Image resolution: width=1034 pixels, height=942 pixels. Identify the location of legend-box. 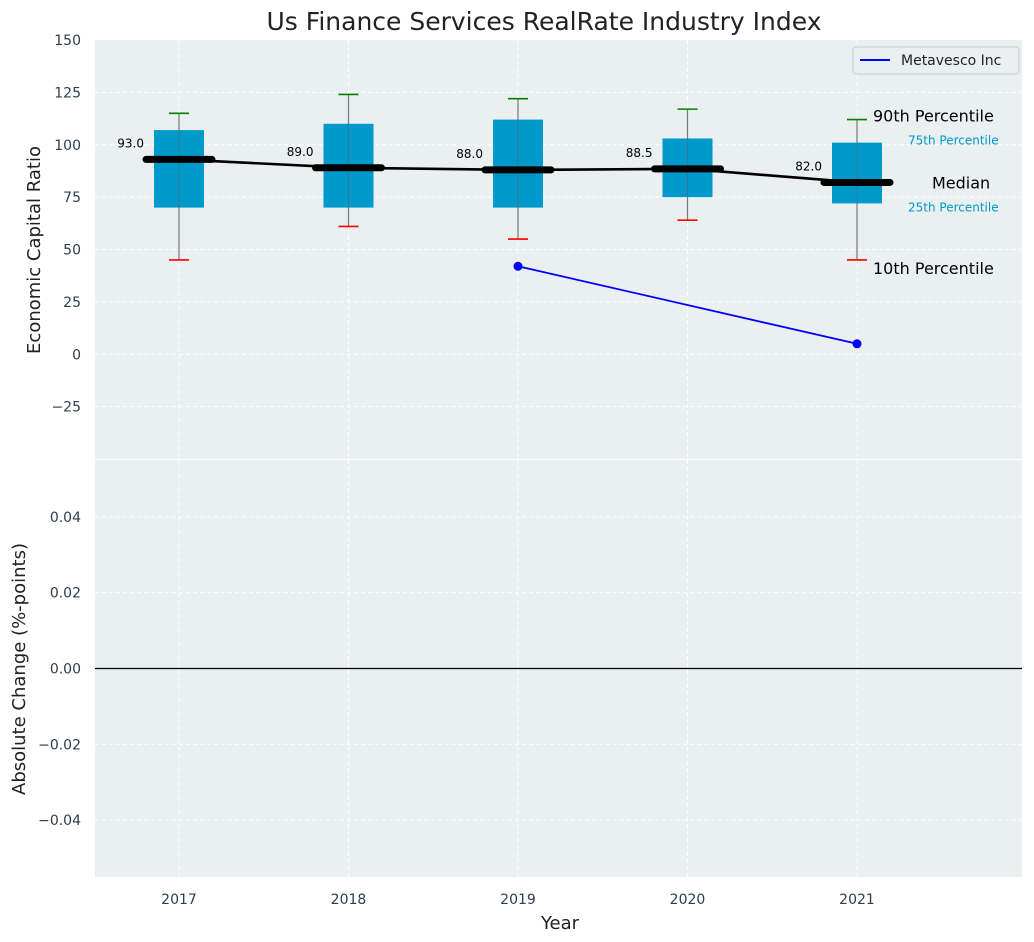
(936, 60).